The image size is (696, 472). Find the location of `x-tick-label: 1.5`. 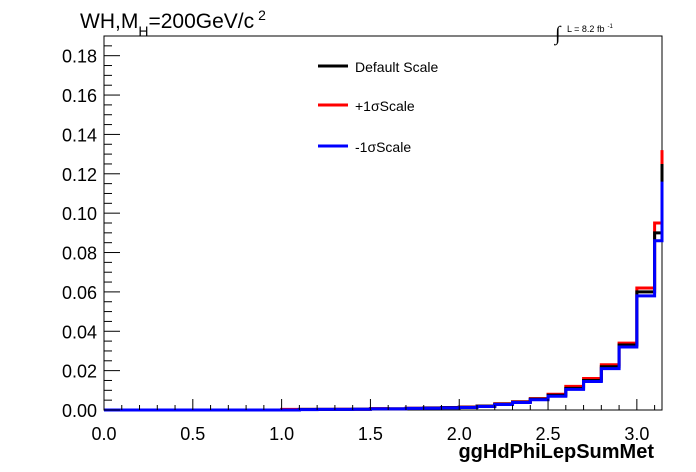

x-tick-label: 1.5 is located at coordinates (370, 434).